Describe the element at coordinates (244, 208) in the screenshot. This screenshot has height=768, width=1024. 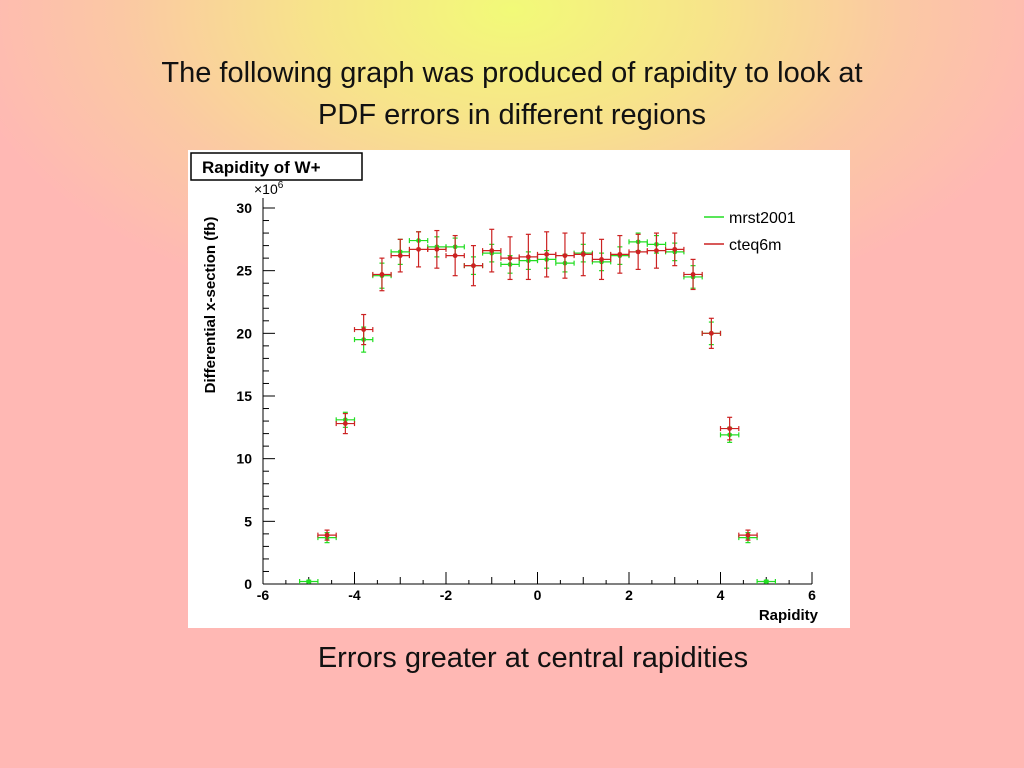
I see `y-tick-label: 30` at that location.